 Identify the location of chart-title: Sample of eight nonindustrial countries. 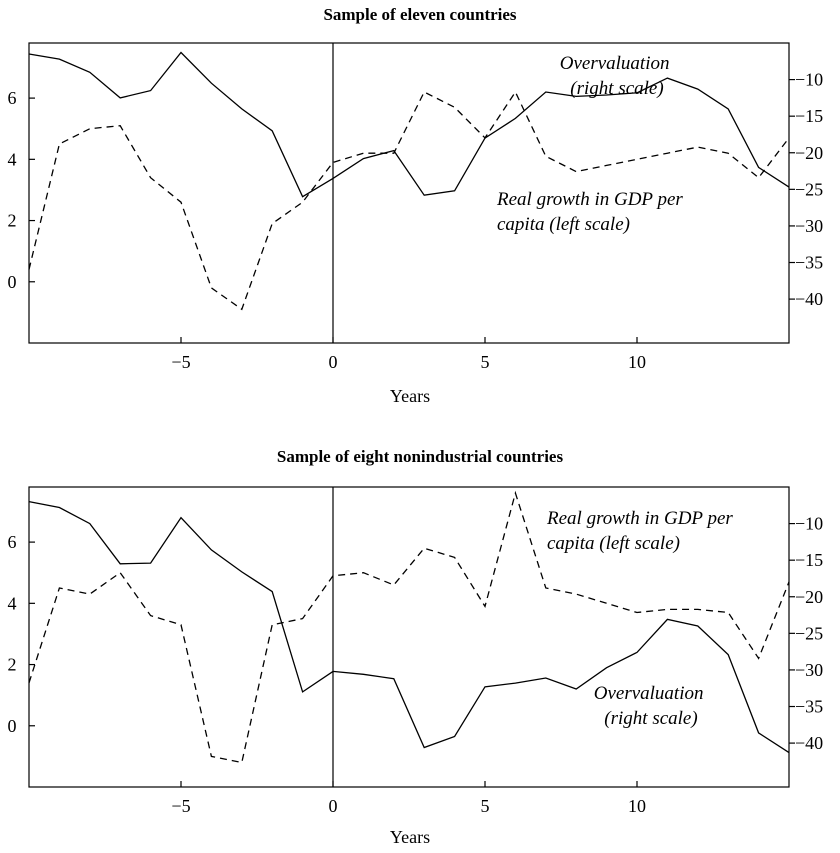
(420, 456).